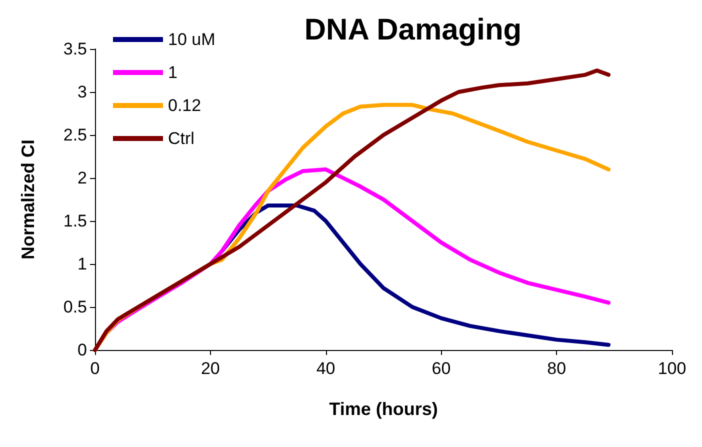 The image size is (702, 447). What do you see at coordinates (75, 307) in the screenshot?
I see `y-tick-label: 0.5` at bounding box center [75, 307].